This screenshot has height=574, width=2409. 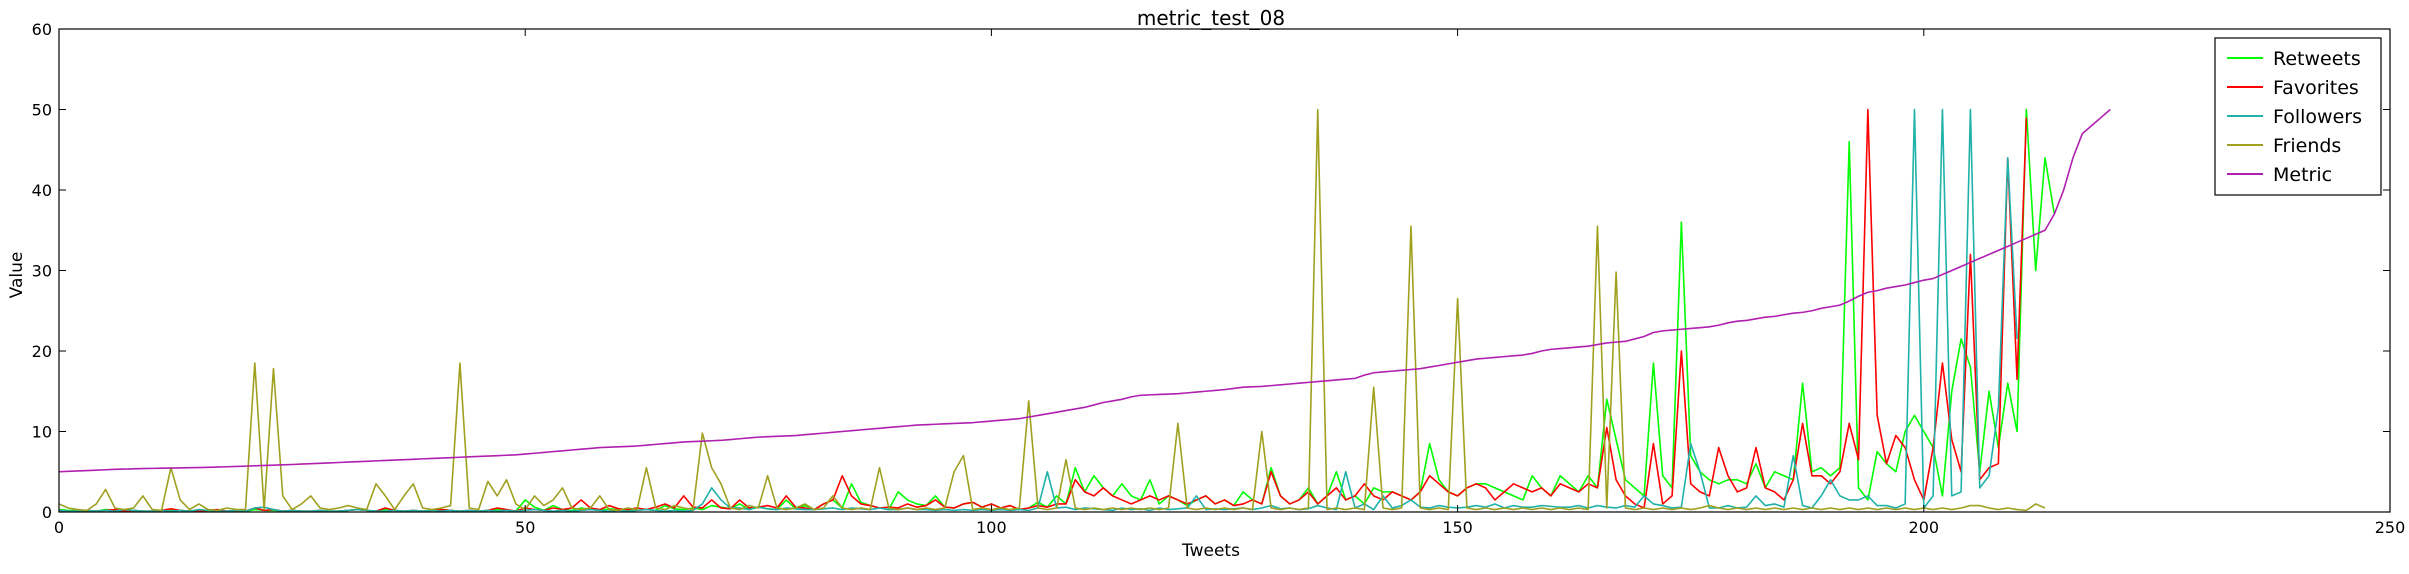 I want to click on x-tick-label: 250, so click(x=2390, y=527).